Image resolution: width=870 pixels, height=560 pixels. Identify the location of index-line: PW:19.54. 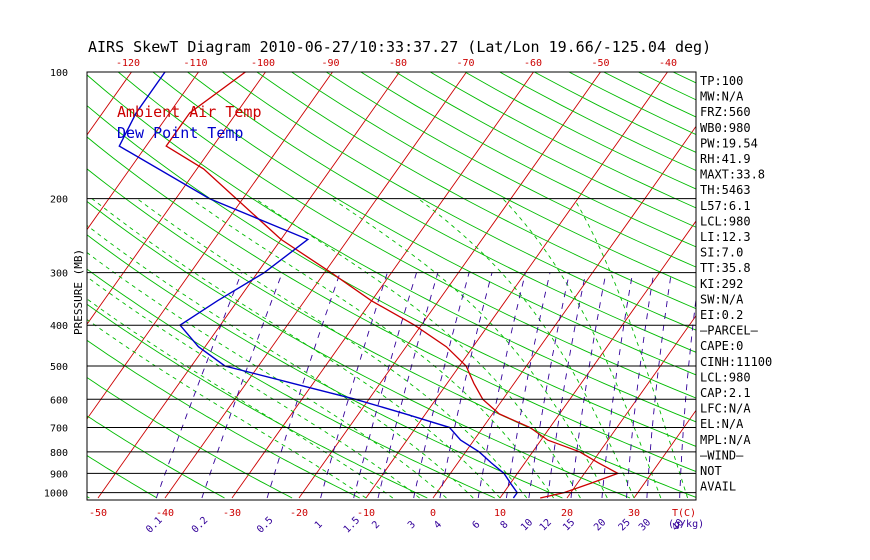
(729, 143).